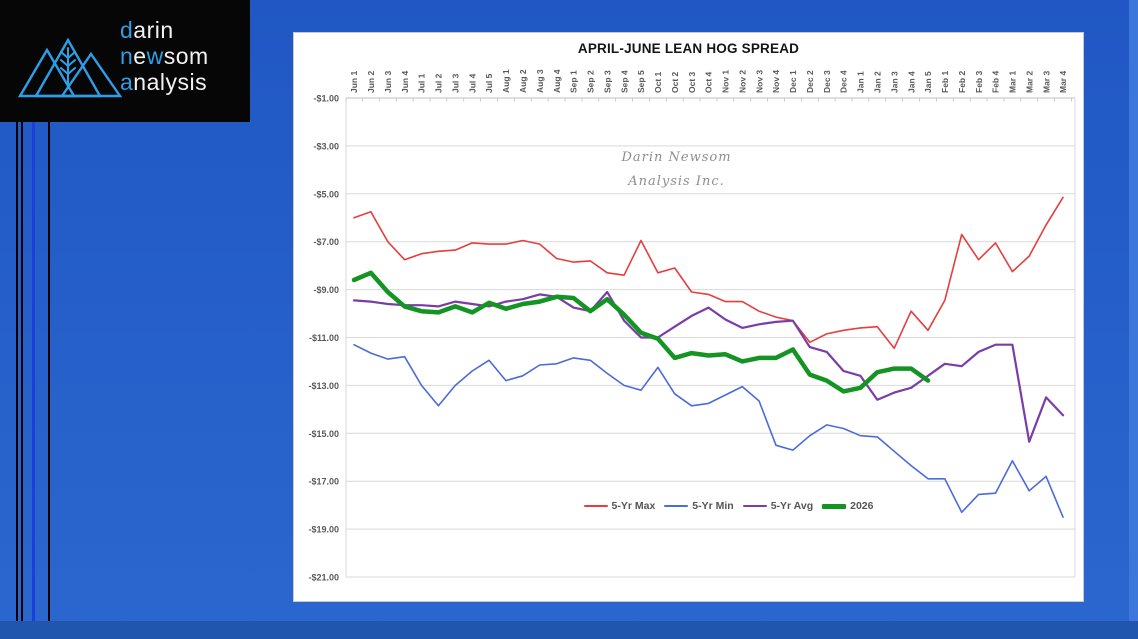 The height and width of the screenshot is (639, 1138). What do you see at coordinates (962, 82) in the screenshot?
I see `x-axis-tick-label: Feb 2` at bounding box center [962, 82].